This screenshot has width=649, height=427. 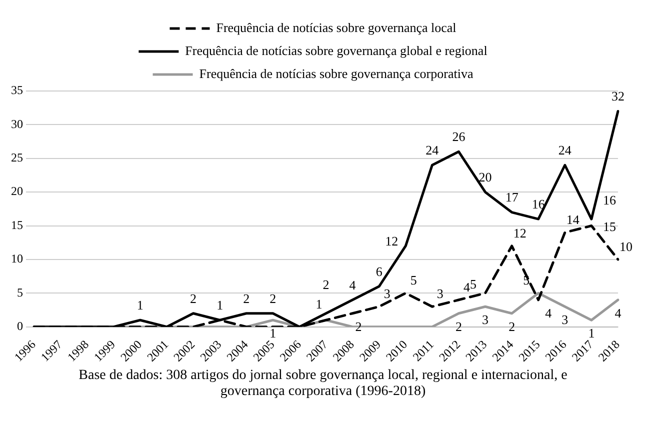 What do you see at coordinates (323, 384) in the screenshot?
I see `text: Base de dados: 308 artigos do jornal sobre governança local, regional e internacional, e governança corporativa (1996-2018)` at bounding box center [323, 384].